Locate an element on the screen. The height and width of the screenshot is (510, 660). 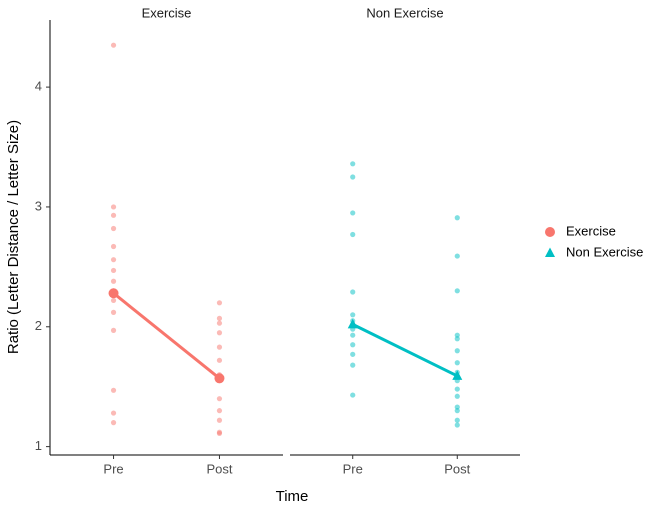
y-tick-label: 4 is located at coordinates (38, 86).